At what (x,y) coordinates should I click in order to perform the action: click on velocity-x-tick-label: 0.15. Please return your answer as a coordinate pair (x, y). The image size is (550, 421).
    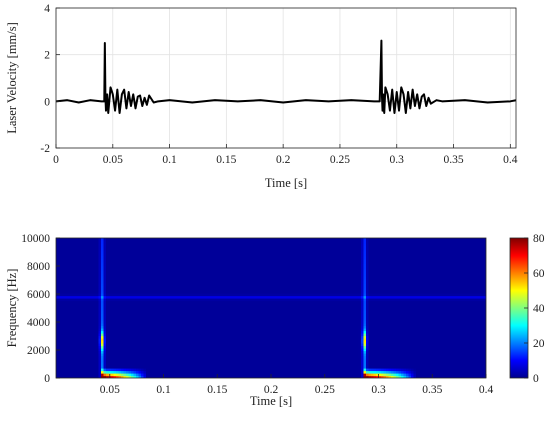
    Looking at the image, I should click on (226, 160).